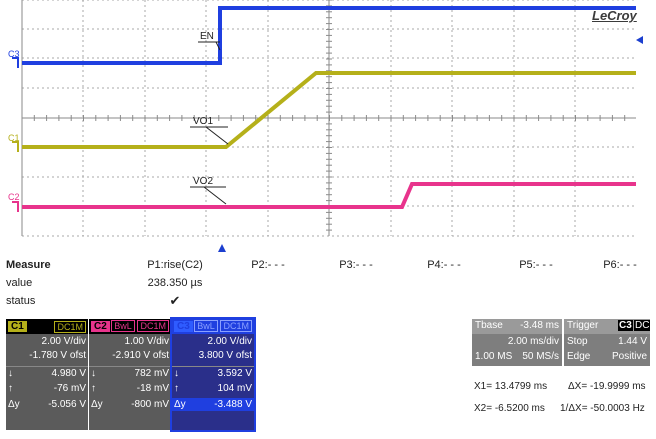 This screenshot has height=439, width=656. What do you see at coordinates (629, 356) in the screenshot?
I see `trigger-slope: Positive` at bounding box center [629, 356].